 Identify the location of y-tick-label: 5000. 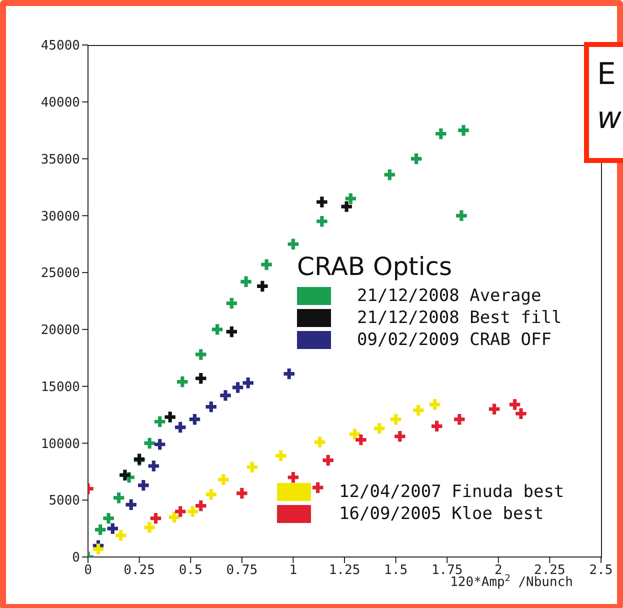
(64, 501).